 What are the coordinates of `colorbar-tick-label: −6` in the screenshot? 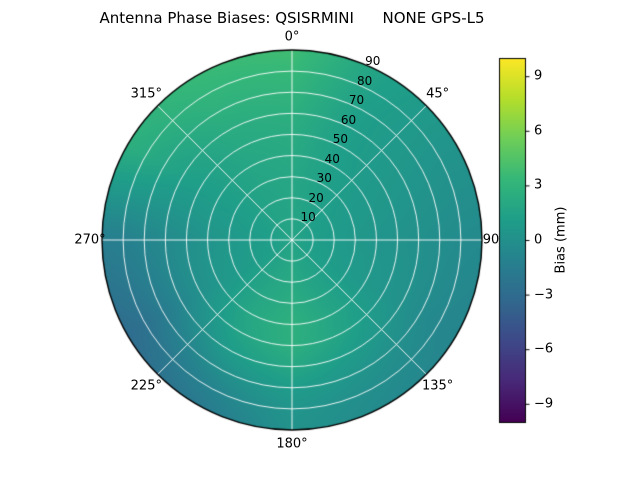 It's located at (544, 349).